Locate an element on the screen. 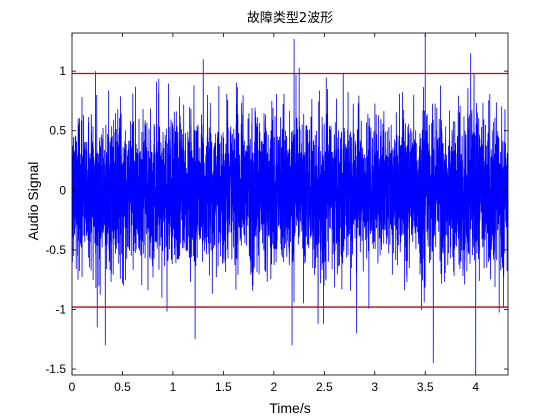 Image resolution: width=560 pixels, height=420 pixels. x-tick-label: 1 is located at coordinates (173, 387).